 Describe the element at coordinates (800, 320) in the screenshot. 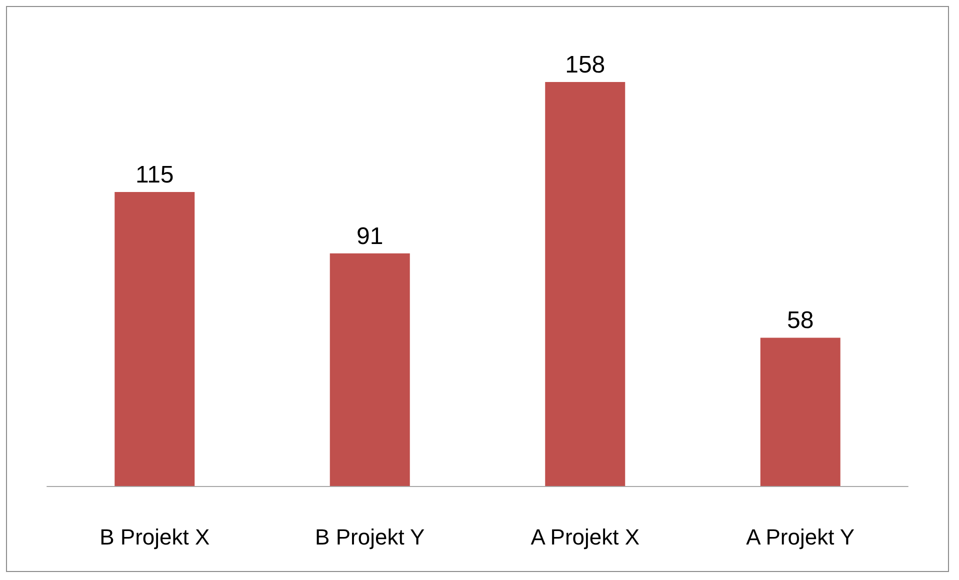

I see `data-label: 58` at that location.